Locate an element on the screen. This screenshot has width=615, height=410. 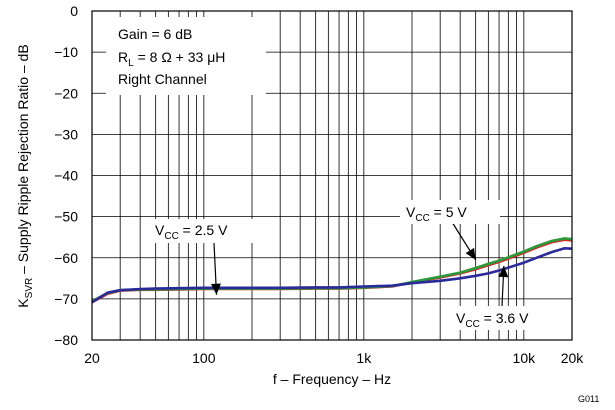
x-tick-label: 10k is located at coordinates (525, 358).